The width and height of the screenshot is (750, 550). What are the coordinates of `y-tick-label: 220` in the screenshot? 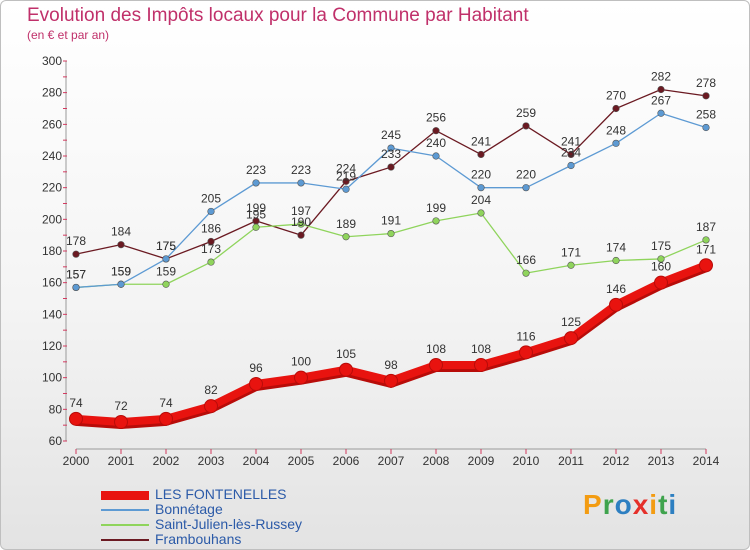 It's located at (52, 188).